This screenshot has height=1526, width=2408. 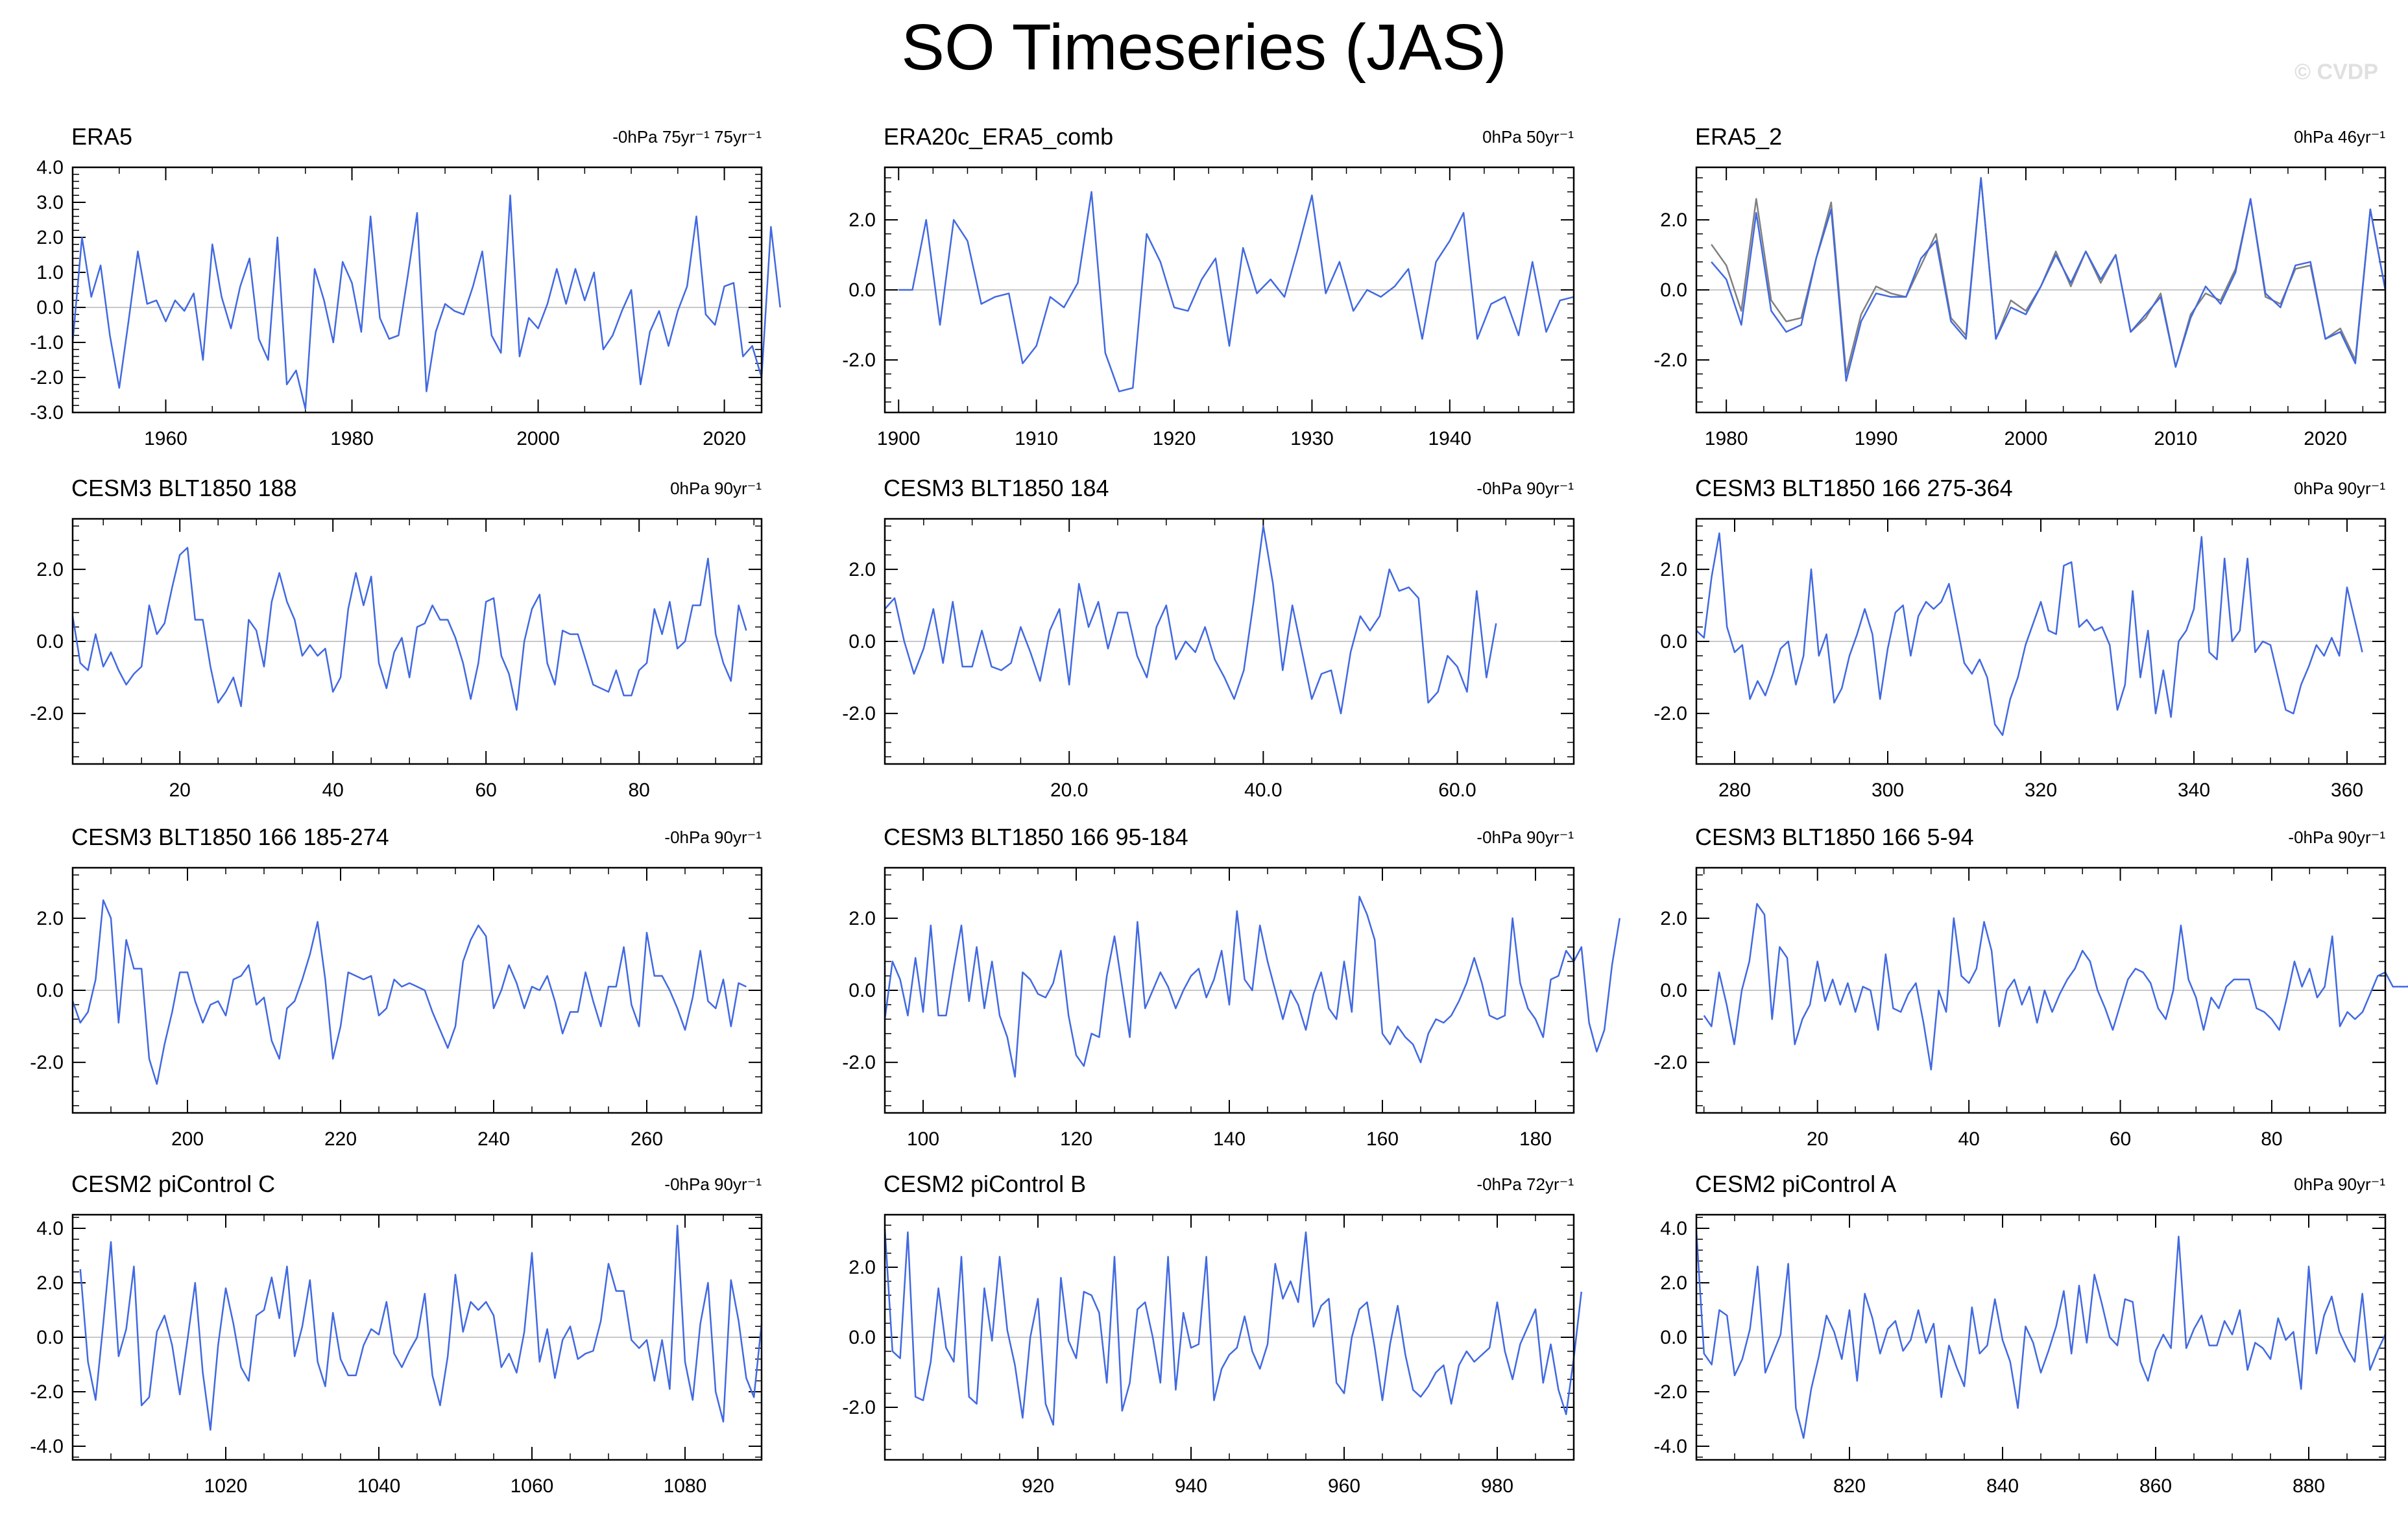 What do you see at coordinates (1849, 1486) in the screenshot?
I see `x-tick-label: 820` at bounding box center [1849, 1486].